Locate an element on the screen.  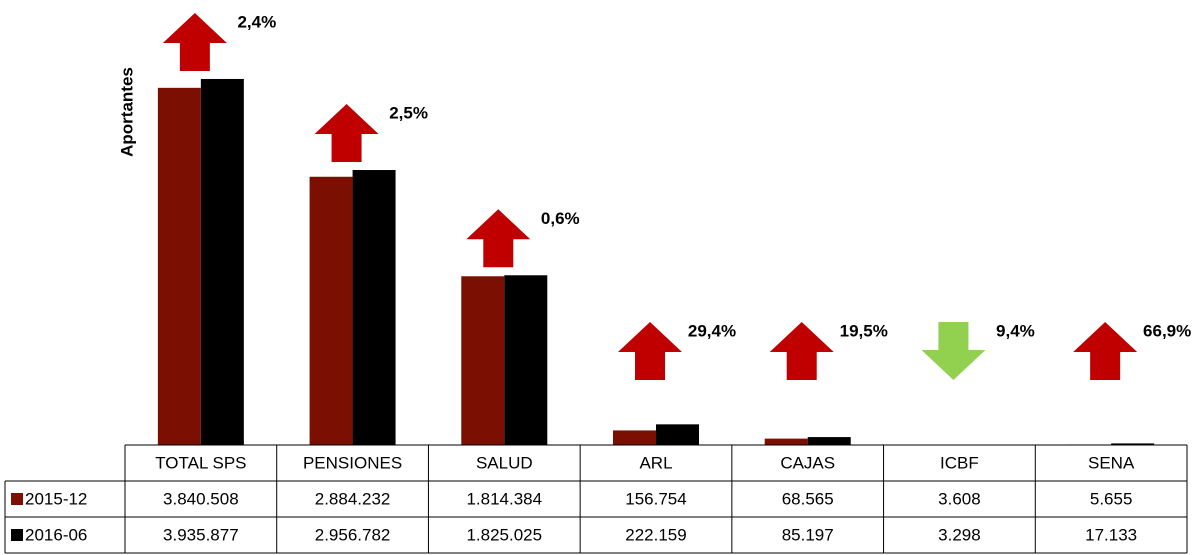
table-value: 156.754 is located at coordinates (655, 498).